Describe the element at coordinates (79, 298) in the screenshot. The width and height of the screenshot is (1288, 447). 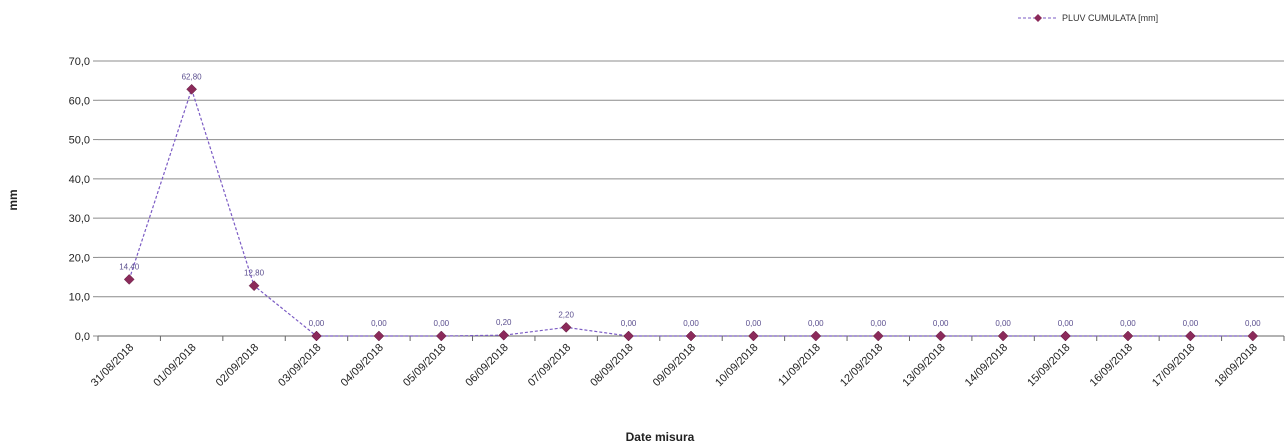
I see `y-tick-label: 10,0` at that location.